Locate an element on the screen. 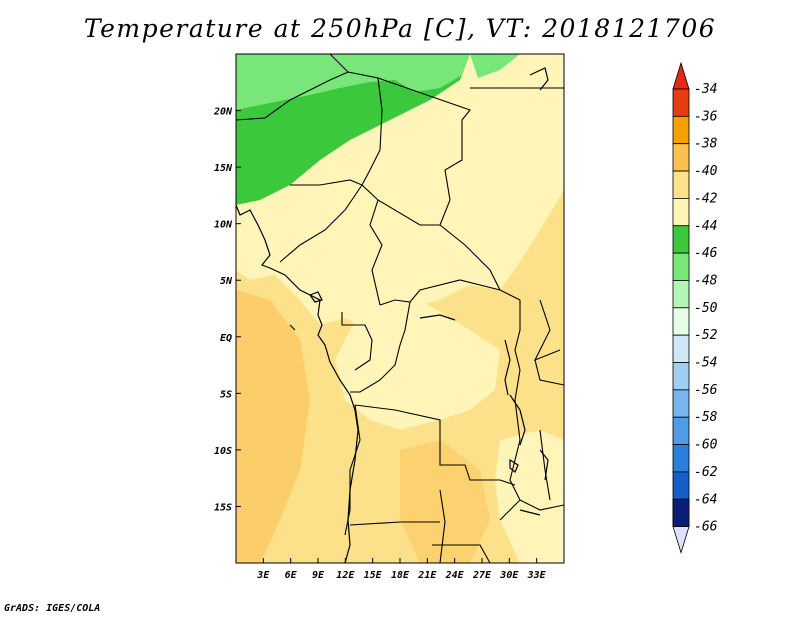 This screenshot has width=800, height=618. lon-tick-label: 30E is located at coordinates (509, 575).